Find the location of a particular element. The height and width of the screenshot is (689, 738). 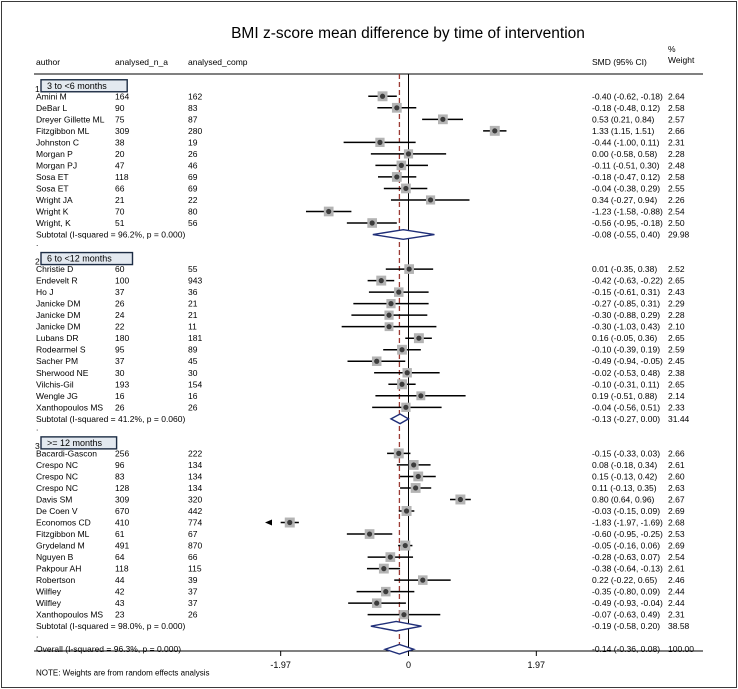

study-smd-ci: -0.04 (-0.56, 0.51) is located at coordinates (626, 407).